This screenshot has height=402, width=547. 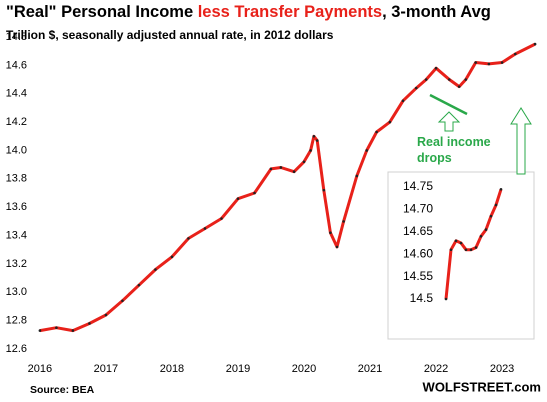 What do you see at coordinates (418, 186) in the screenshot?
I see `y-tick-label: 14.75` at bounding box center [418, 186].